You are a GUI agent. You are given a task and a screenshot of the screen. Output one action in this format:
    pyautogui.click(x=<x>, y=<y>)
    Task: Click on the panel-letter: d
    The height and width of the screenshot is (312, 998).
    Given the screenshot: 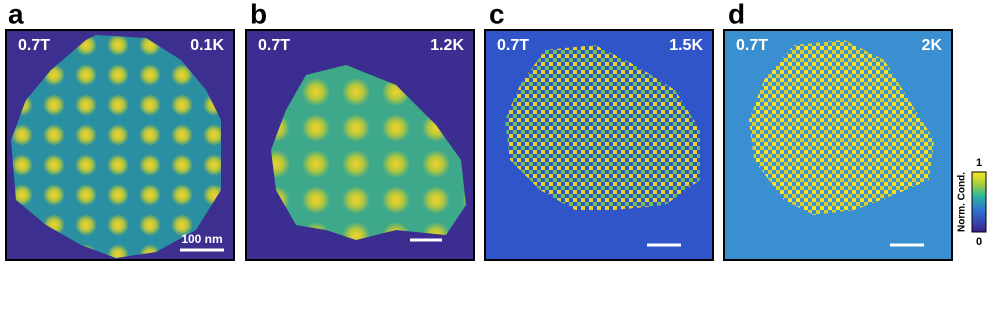 What is the action you would take?
    pyautogui.click(x=736, y=14)
    